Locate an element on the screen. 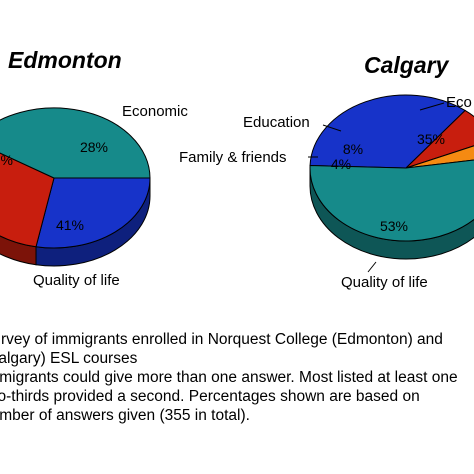 This screenshot has height=474, width=474. edmonton-slice-quality-of-life is located at coordinates (75, 143).